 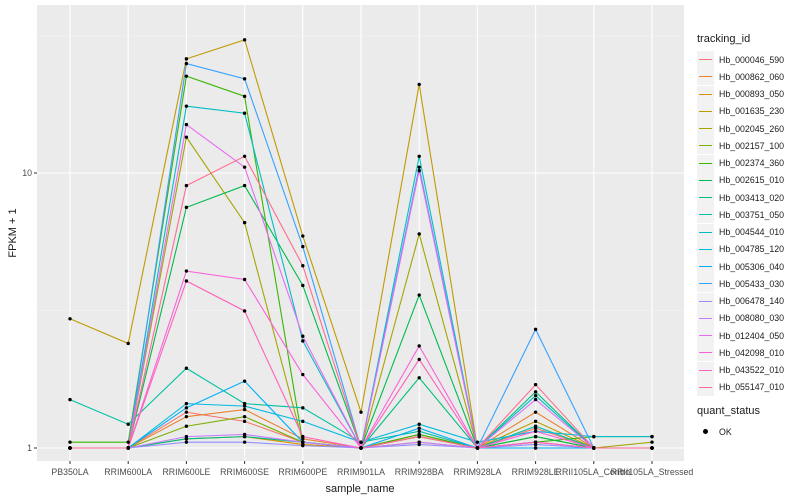 I want to click on x-tick-label: RRIM901LA, so click(x=361, y=472).